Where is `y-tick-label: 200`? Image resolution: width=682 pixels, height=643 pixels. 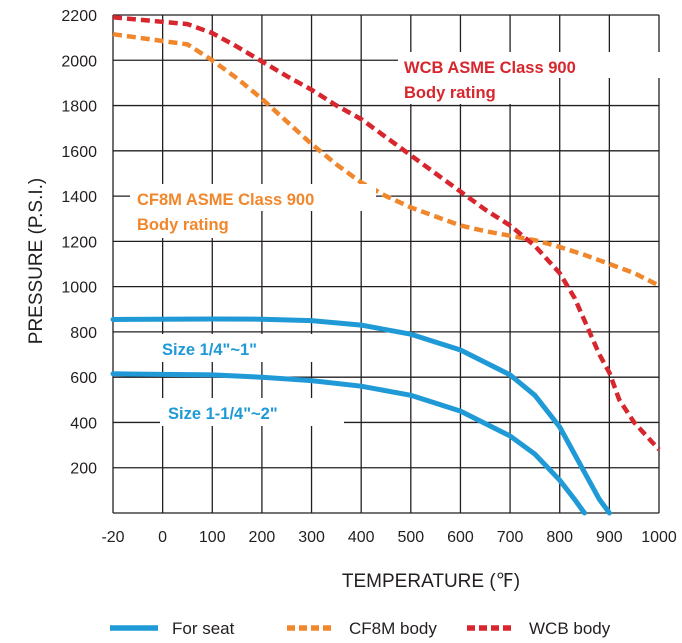 y-tick-label: 200 is located at coordinates (83, 469).